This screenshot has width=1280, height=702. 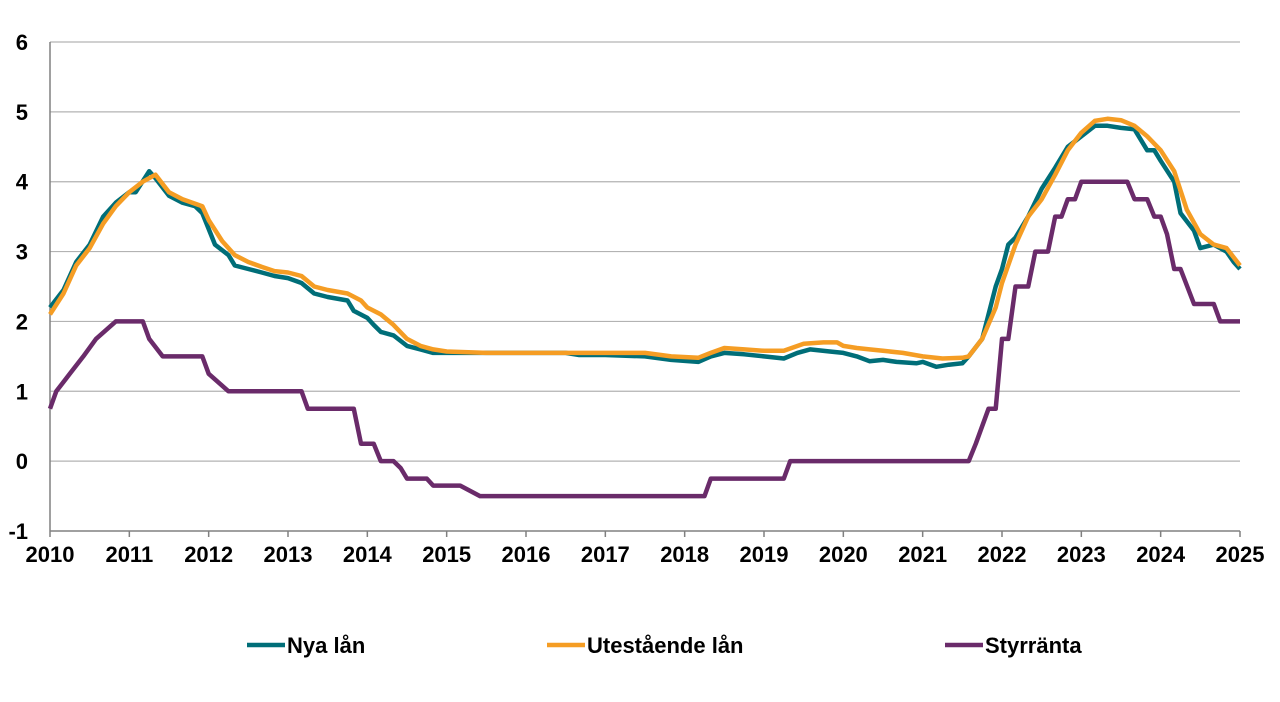 I want to click on x-tick-label: 2015, so click(x=446, y=554).